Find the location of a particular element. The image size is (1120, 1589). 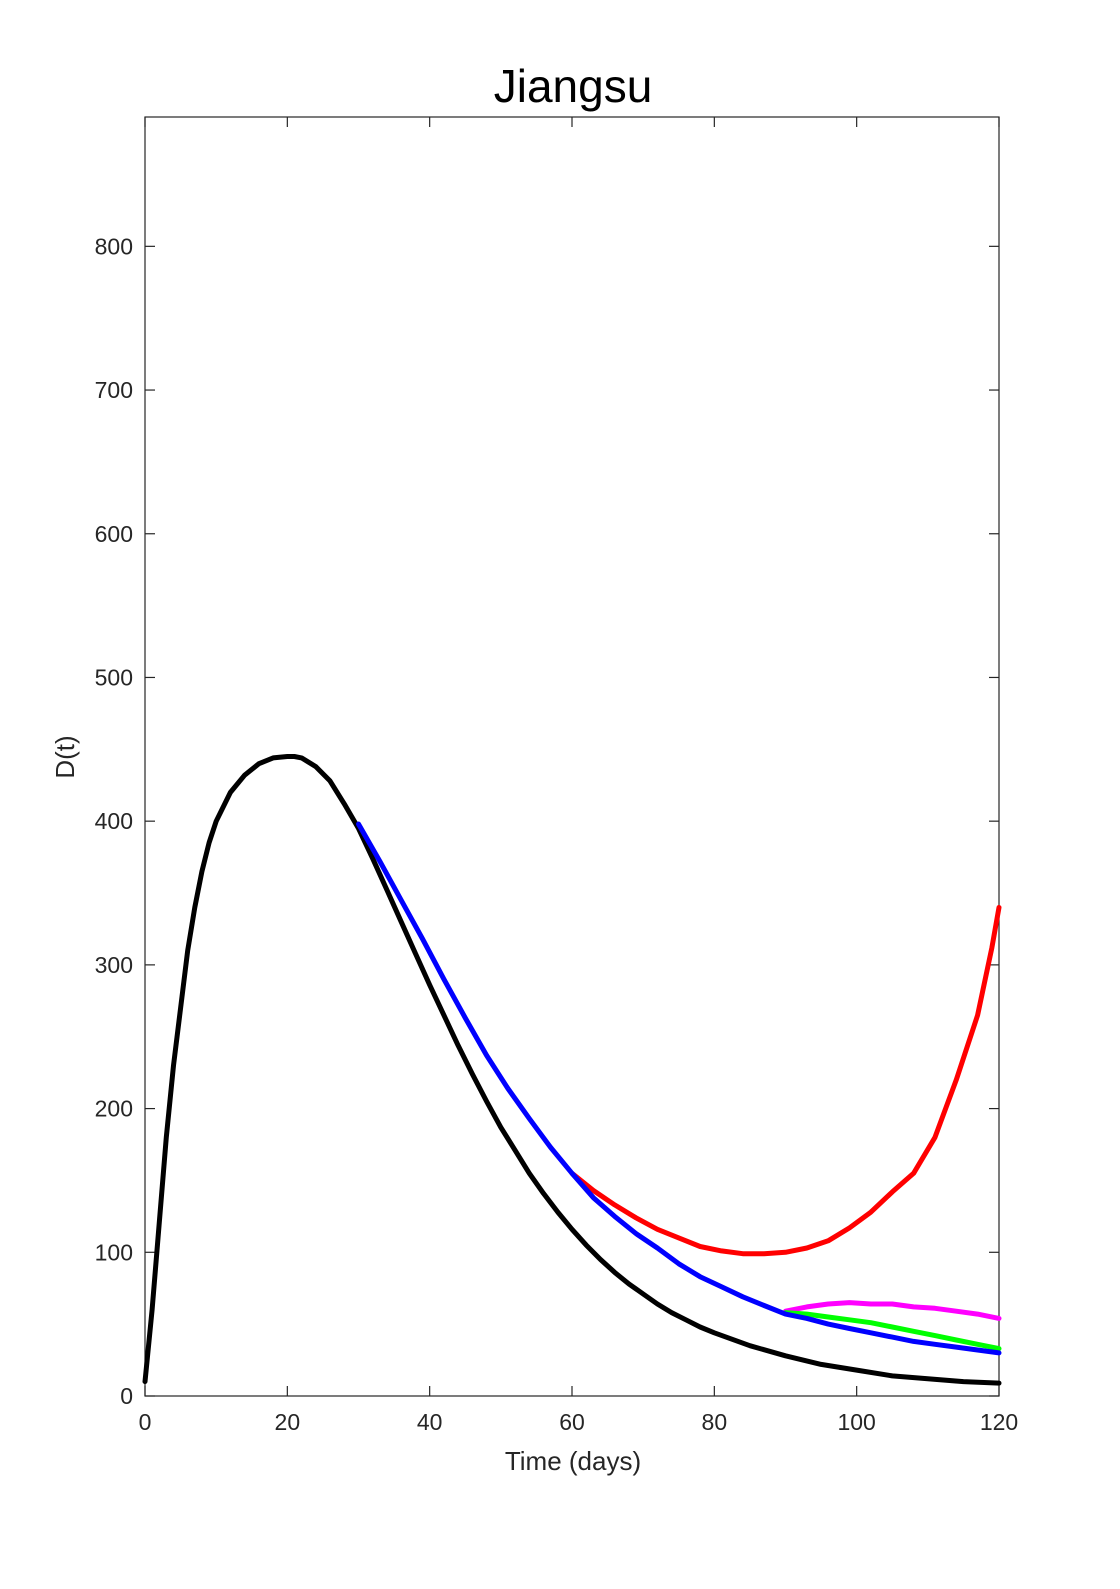

y-tick-label: 200 is located at coordinates (114, 1109).